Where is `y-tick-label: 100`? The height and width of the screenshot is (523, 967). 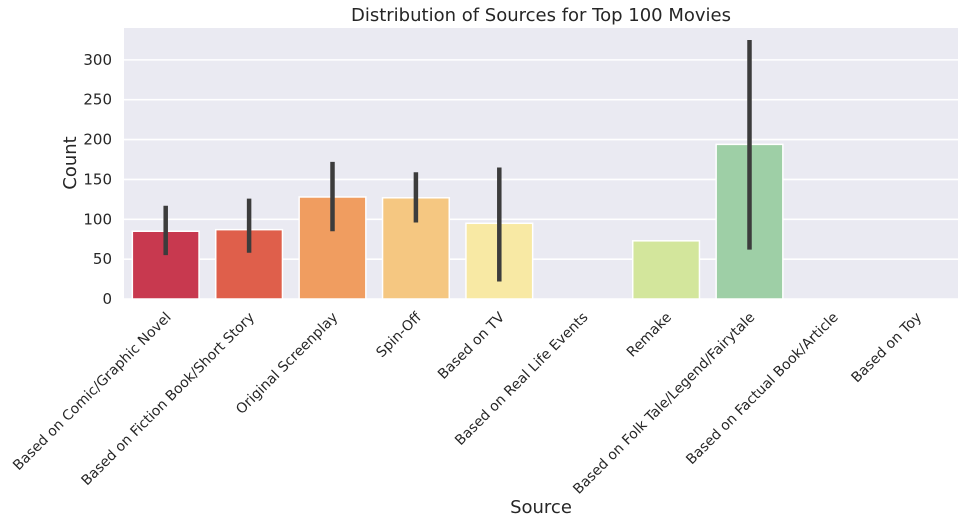
y-tick-label: 100 is located at coordinates (97, 219).